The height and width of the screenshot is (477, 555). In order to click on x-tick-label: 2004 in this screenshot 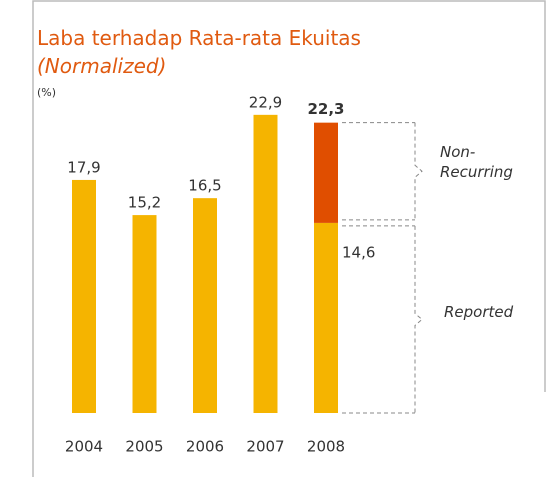, I will do `click(84, 447)`.